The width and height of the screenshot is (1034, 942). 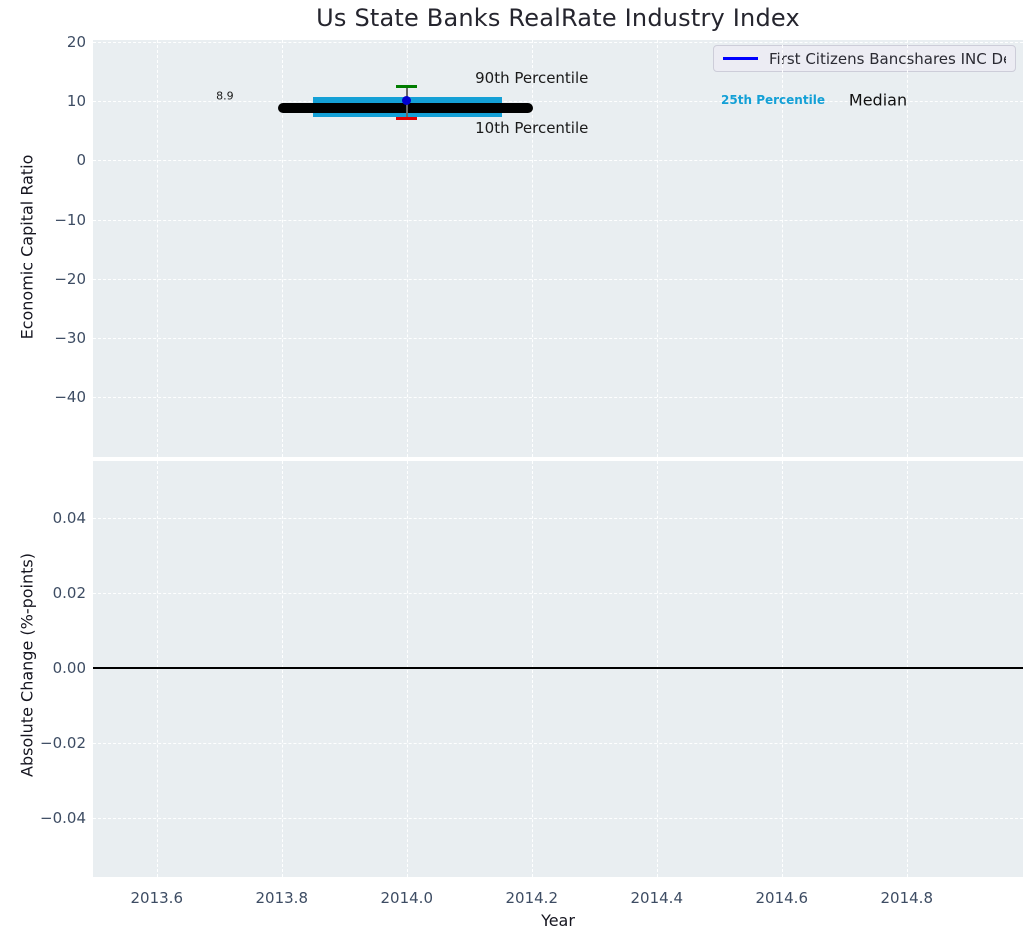 I want to click on legend-label: First Citizens Bancshares INC De, so click(x=887, y=58).